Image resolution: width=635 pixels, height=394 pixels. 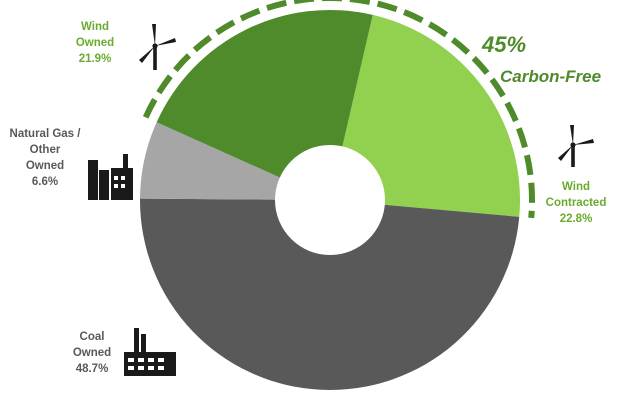 I want to click on label-line: Coal, so click(x=92, y=337).